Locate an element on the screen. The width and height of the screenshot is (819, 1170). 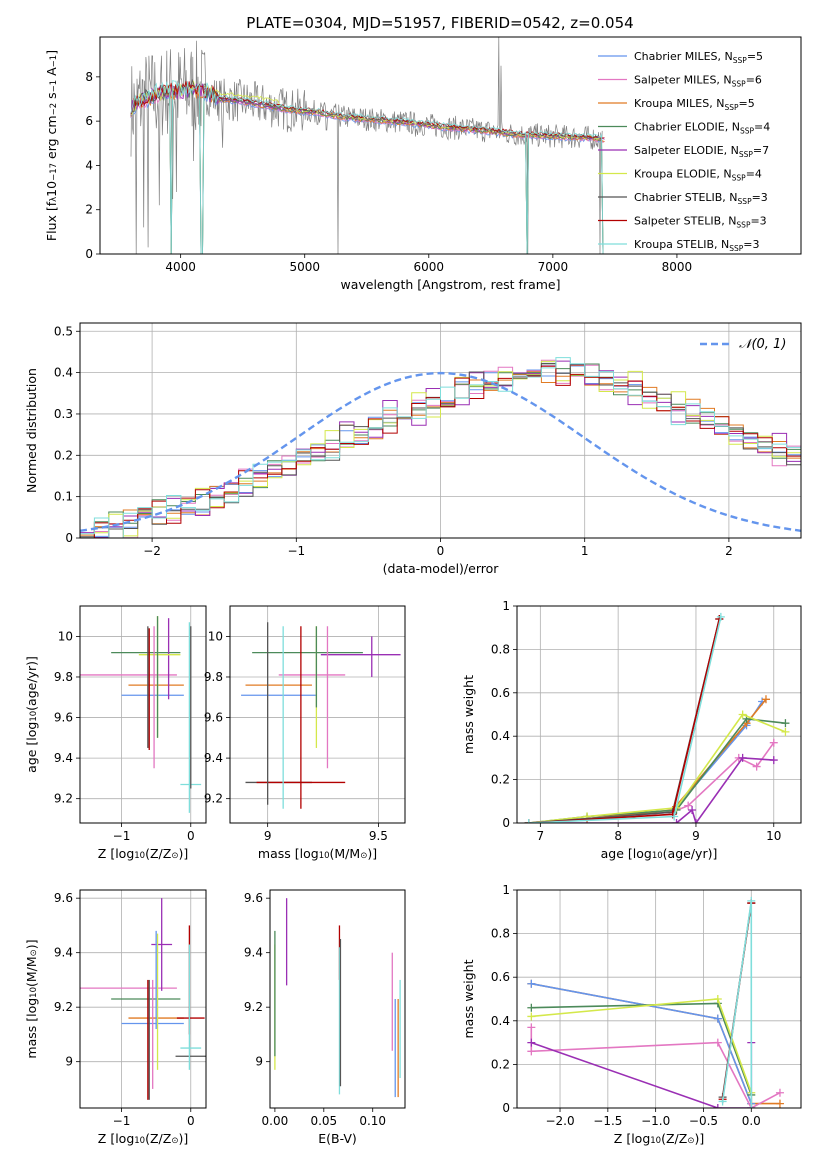
legend-entry: 𝒩(0, 1) is located at coordinates (762, 344).